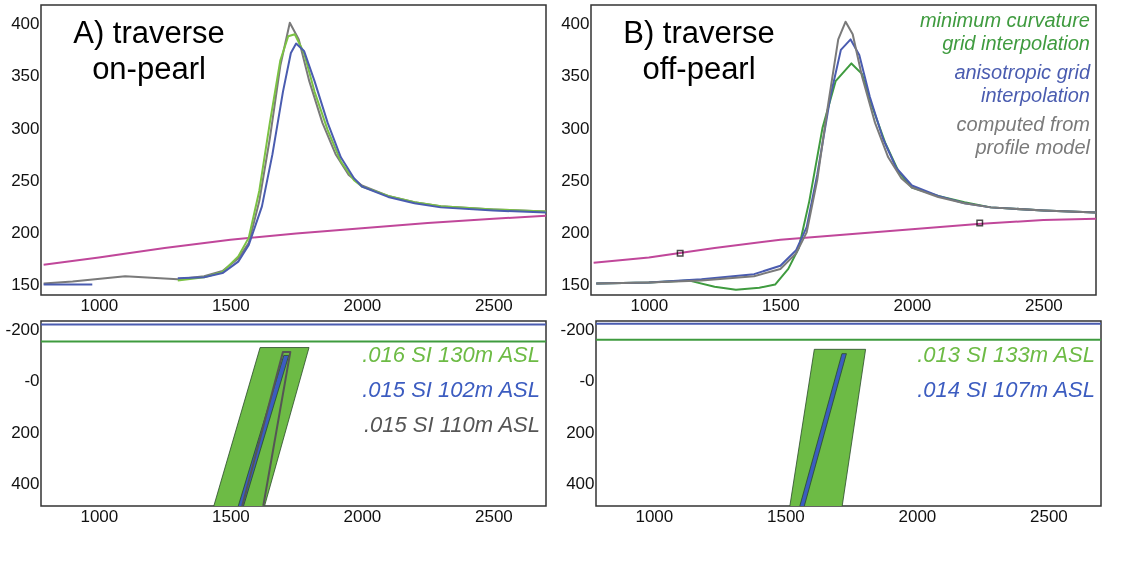  Describe the element at coordinates (1006, 389) in the screenshot. I see `text: .014 SI 107m ASL` at that location.